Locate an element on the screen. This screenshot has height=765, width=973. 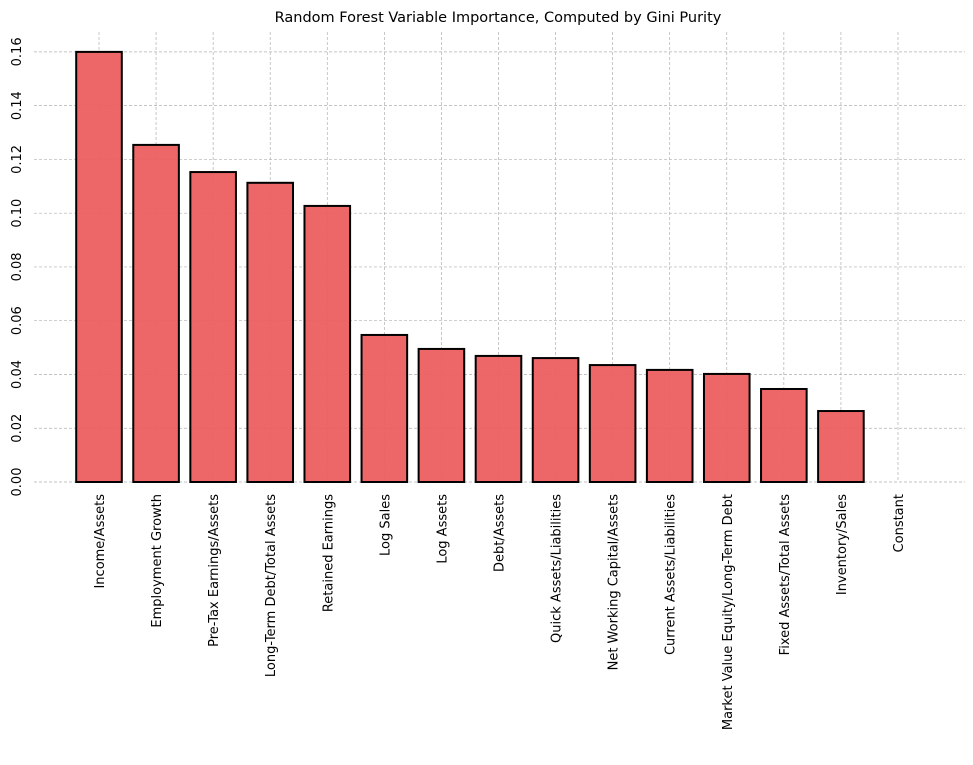
y-tick-label: 0.06 is located at coordinates (17, 320).